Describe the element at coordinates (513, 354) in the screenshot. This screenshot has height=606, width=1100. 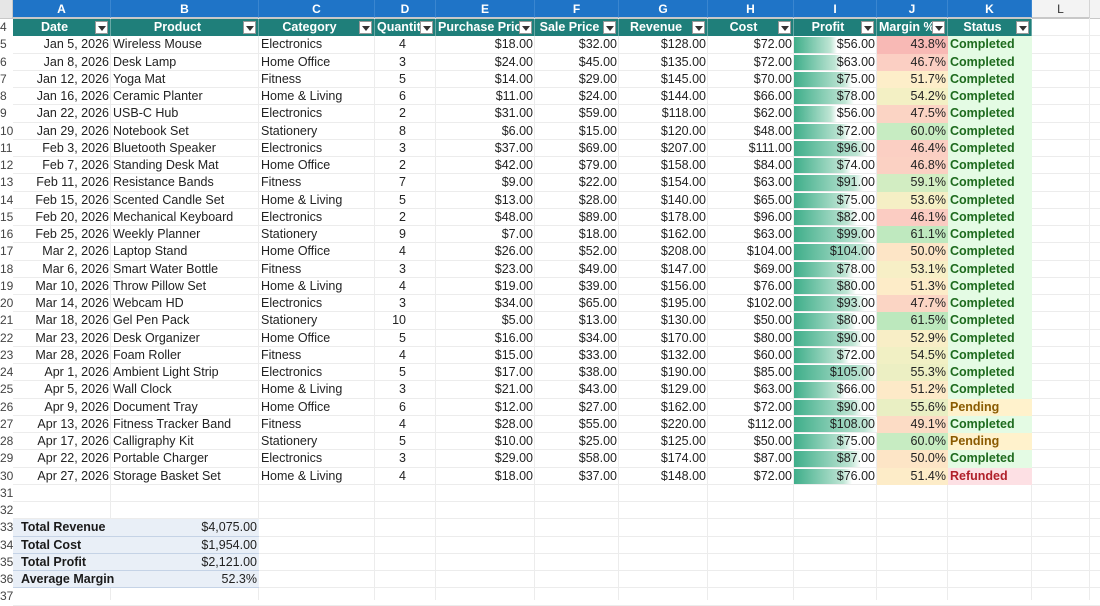
I see `purchase-price-cell: $15.00` at that location.